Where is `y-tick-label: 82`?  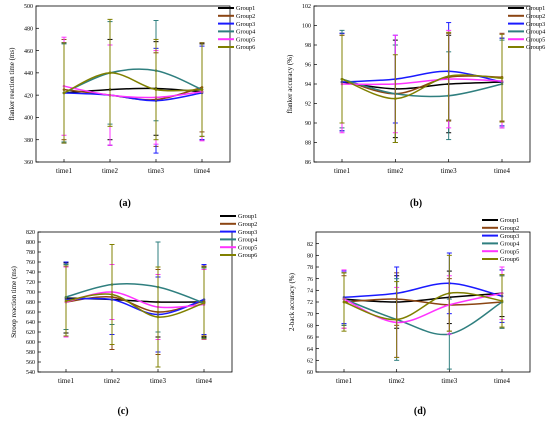
y-tick-label: 82 is located at coordinates (310, 245).